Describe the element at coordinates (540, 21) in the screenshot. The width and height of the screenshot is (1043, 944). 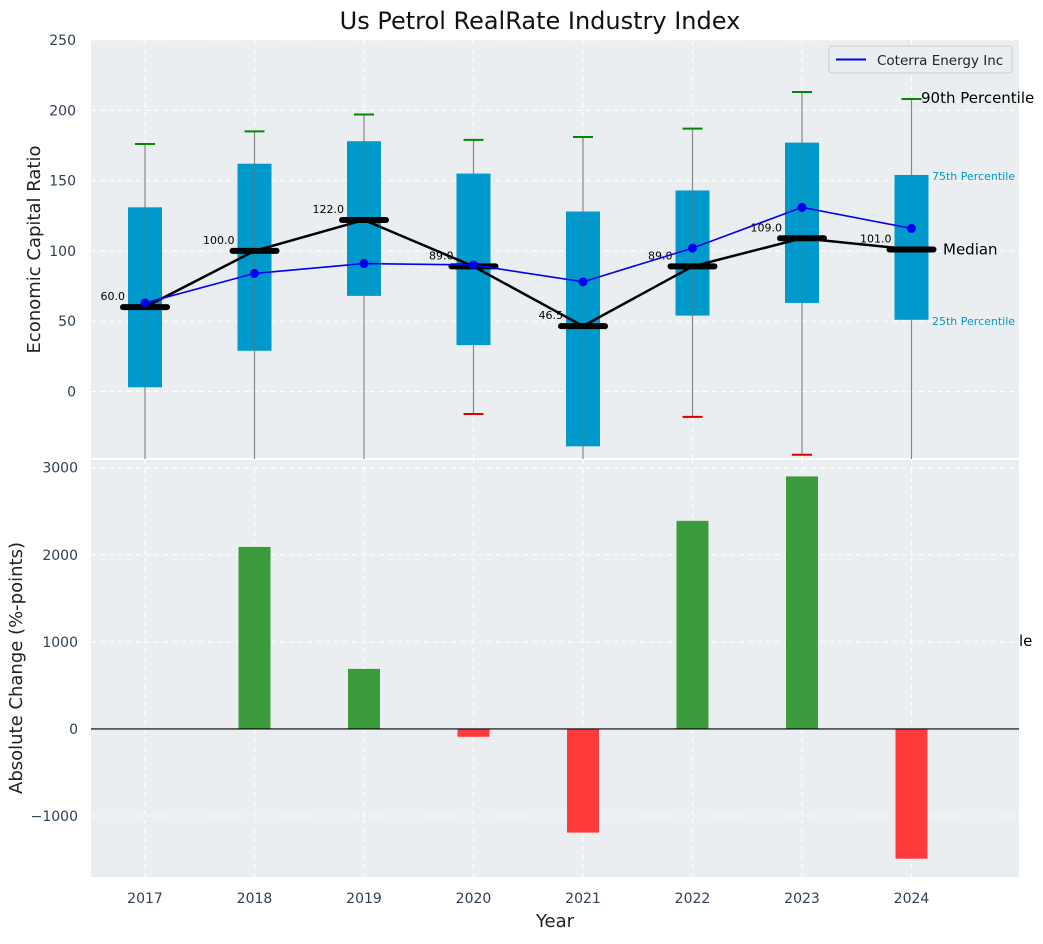
I see `chart-title: Us Petrol RealRate Industry Index` at that location.